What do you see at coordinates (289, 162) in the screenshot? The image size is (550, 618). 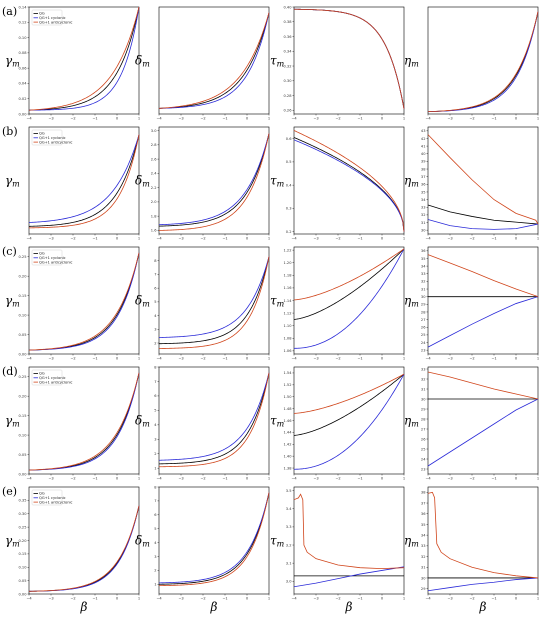 I see `y-tick-label: 0.5` at bounding box center [289, 162].